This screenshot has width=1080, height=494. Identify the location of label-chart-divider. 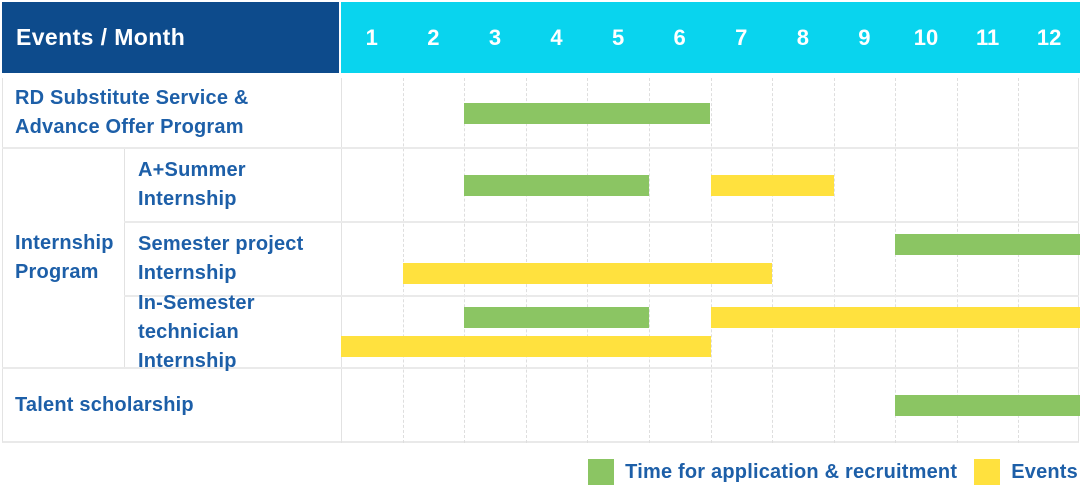
(341, 260).